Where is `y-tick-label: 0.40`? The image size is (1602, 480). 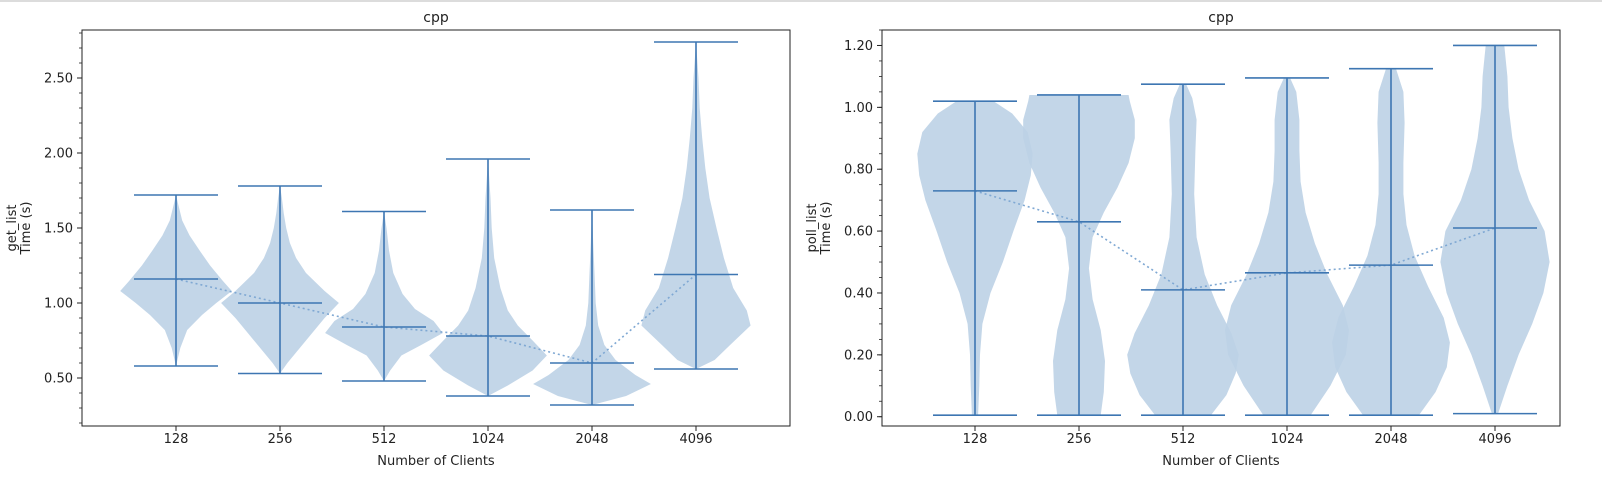 y-tick-label: 0.40 is located at coordinates (858, 293).